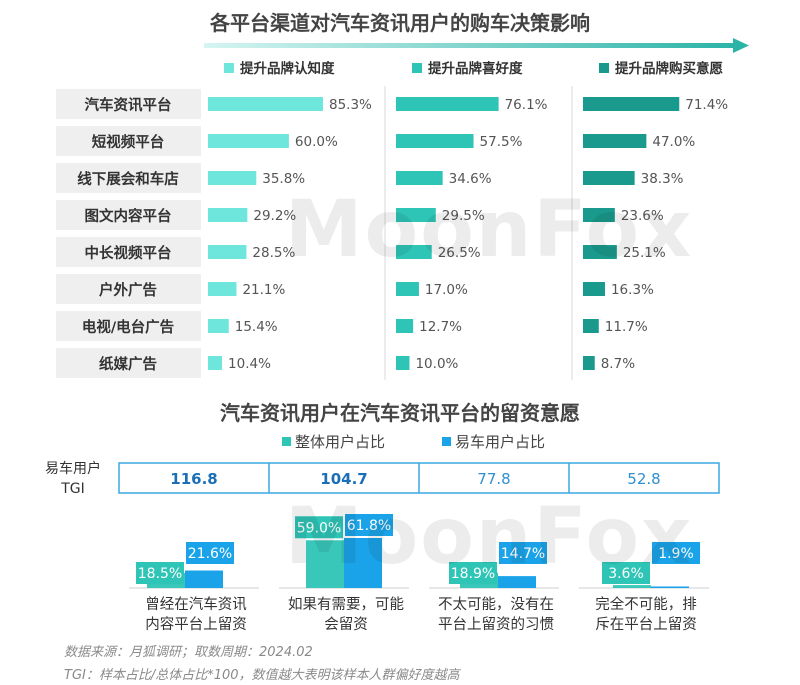  I want to click on chart-title: 汽车资讯用户在汽车资讯平台的留资意愿, so click(400, 413).